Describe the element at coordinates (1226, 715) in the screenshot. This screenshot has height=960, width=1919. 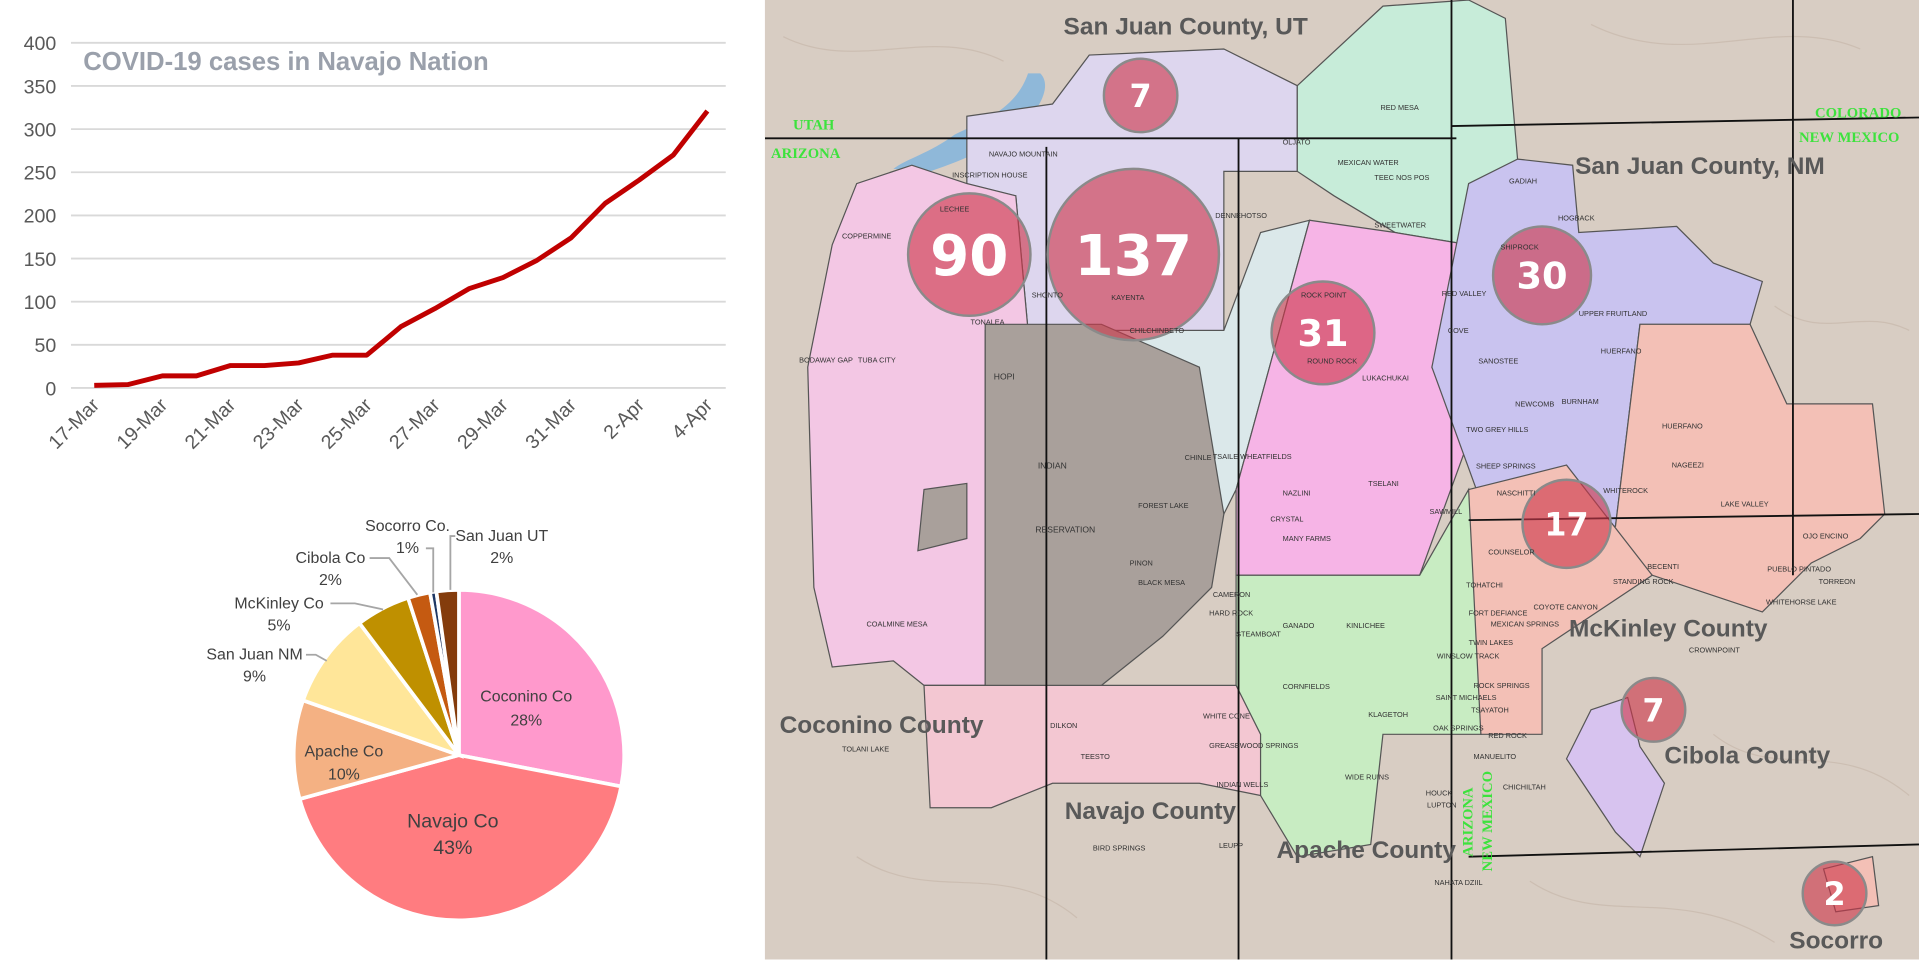
I see `chapter-label: WHITE CONE` at that location.